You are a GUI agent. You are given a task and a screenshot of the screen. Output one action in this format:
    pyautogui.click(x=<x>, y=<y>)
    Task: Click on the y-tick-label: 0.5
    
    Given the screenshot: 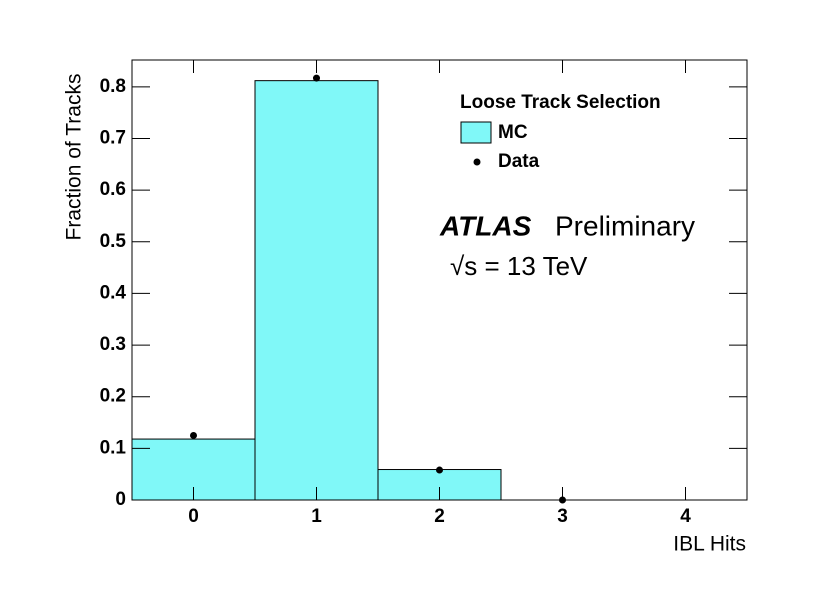 What is the action you would take?
    pyautogui.click(x=113, y=241)
    